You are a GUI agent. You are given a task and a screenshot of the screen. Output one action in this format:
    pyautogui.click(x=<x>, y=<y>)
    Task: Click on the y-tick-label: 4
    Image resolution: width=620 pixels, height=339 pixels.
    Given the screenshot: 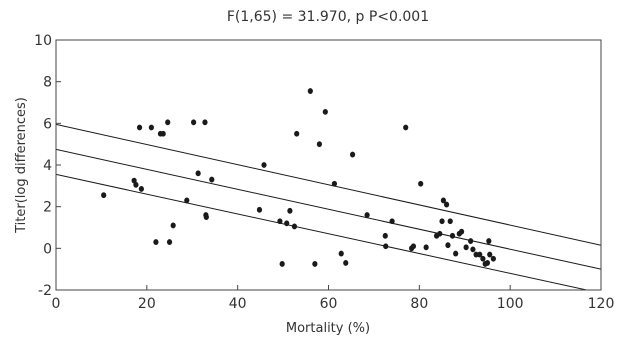 What is the action you would take?
    pyautogui.click(x=47, y=166)
    